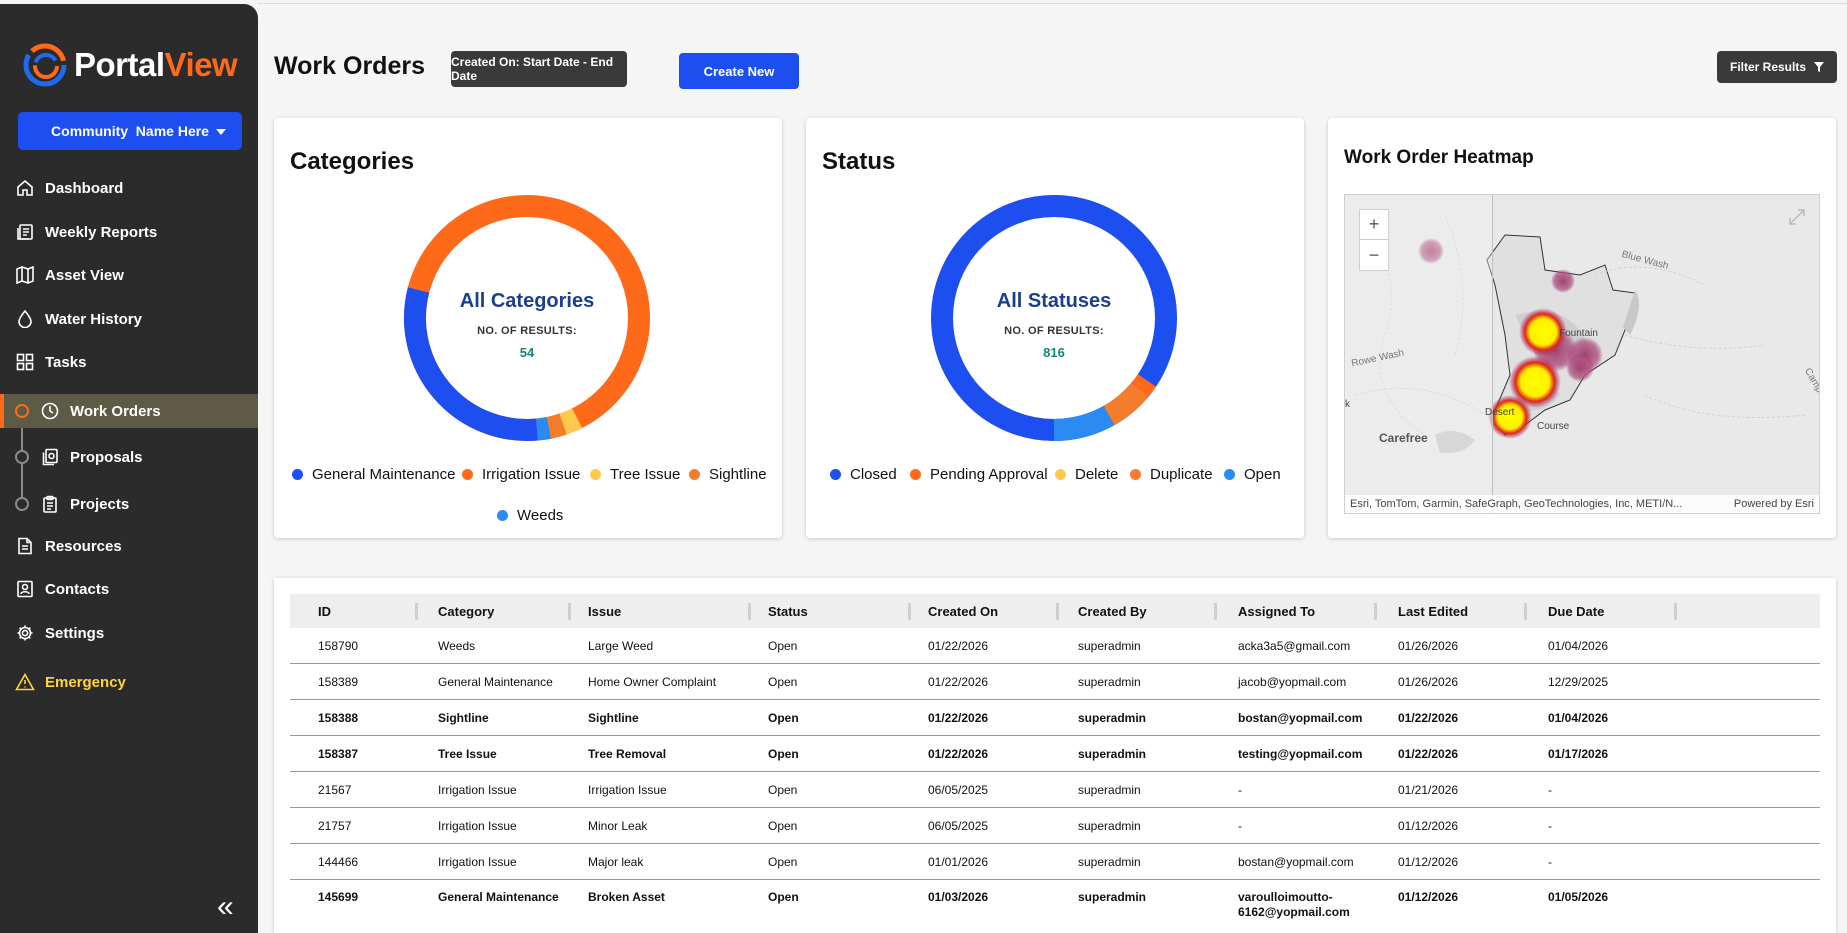  Describe the element at coordinates (129, 362) in the screenshot. I see `nav-tasks: Tasks` at that location.